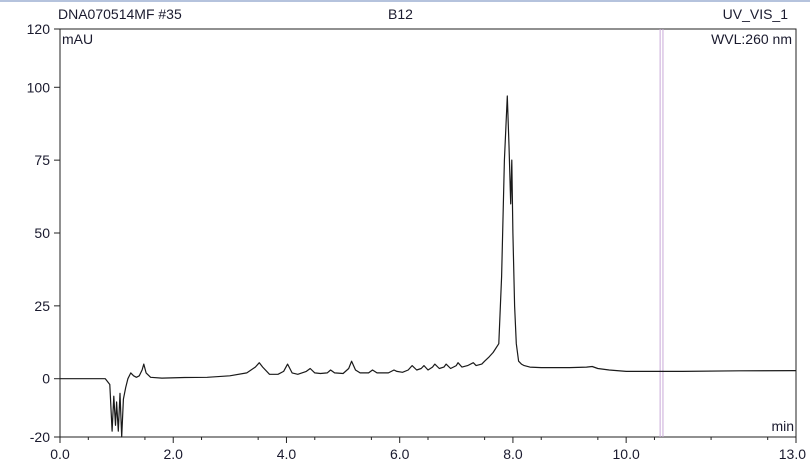 This screenshot has height=465, width=810. I want to click on y-tick-label: -20, so click(40, 437).